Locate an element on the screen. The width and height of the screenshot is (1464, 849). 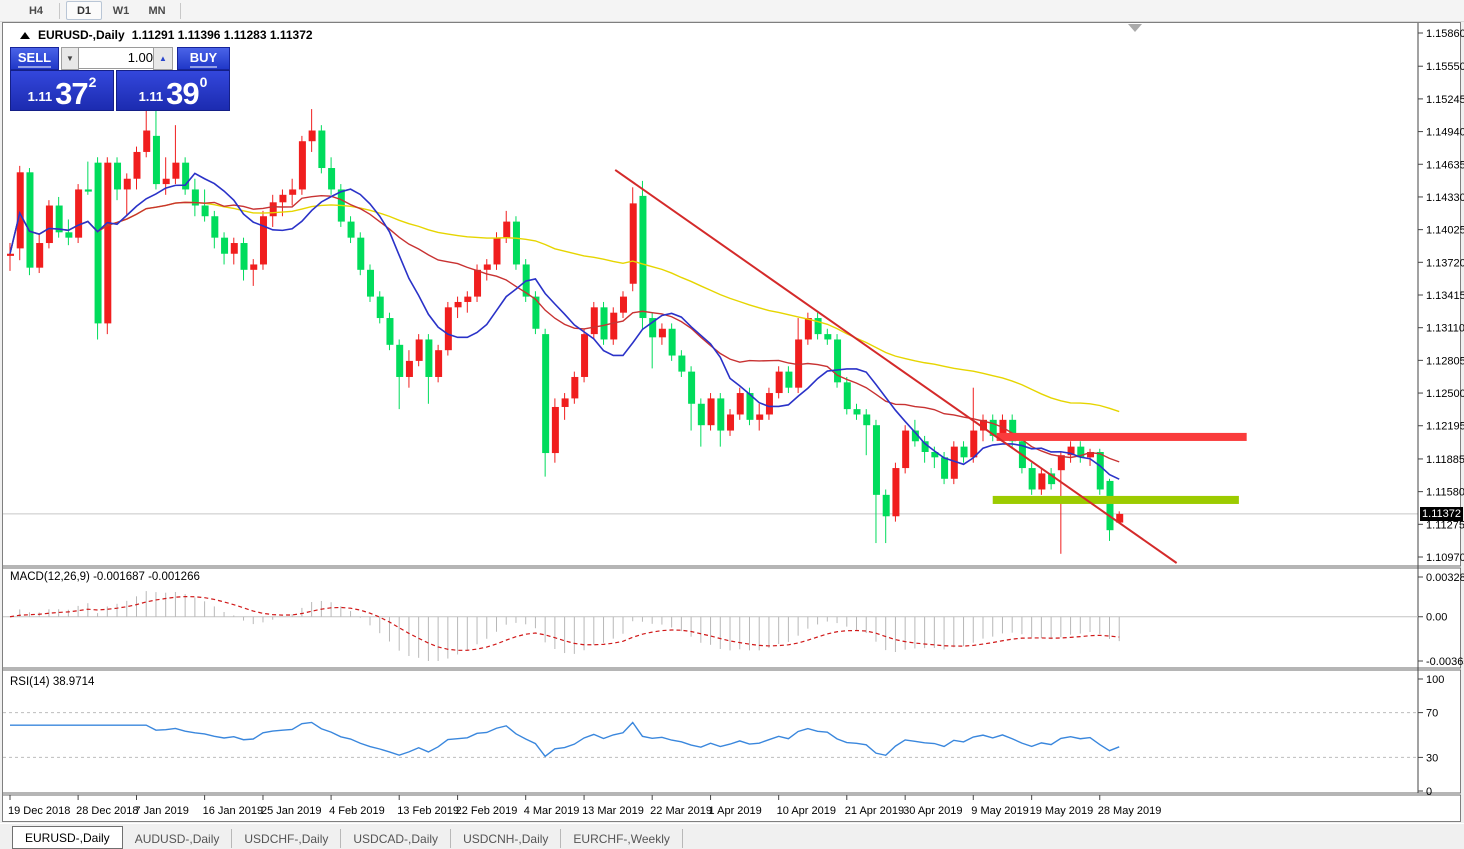
tab-eurchf-weekly: EURCHF-,Weekly is located at coordinates (622, 838).